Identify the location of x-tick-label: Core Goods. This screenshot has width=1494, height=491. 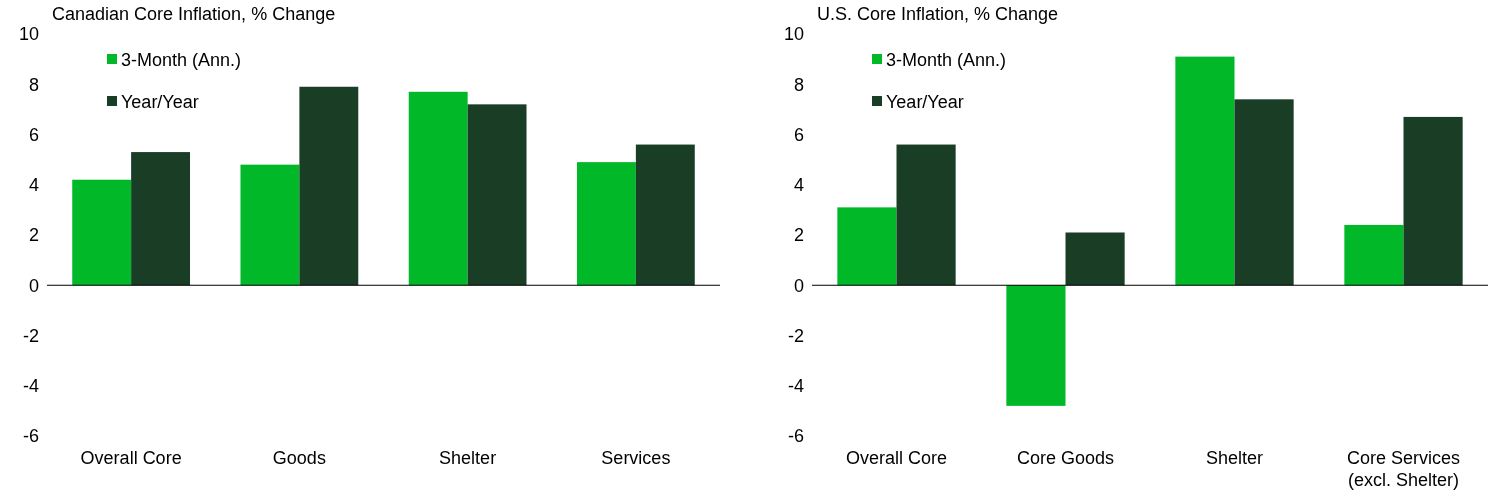
(1065, 458).